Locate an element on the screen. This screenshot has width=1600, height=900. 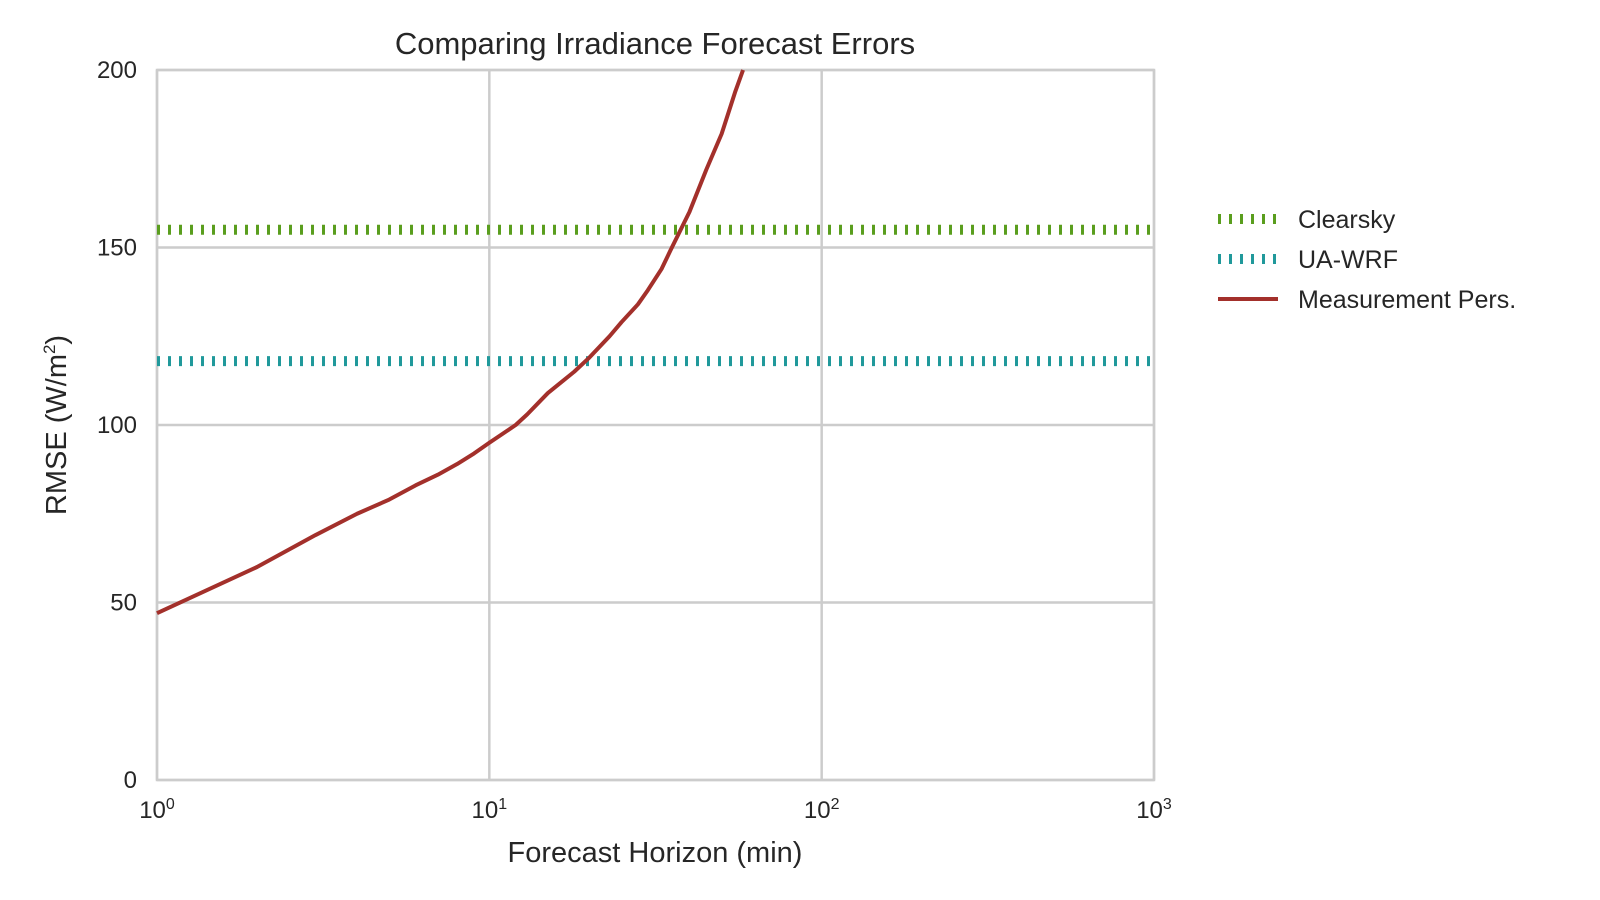
y-tick-label: 200 is located at coordinates (117, 70).